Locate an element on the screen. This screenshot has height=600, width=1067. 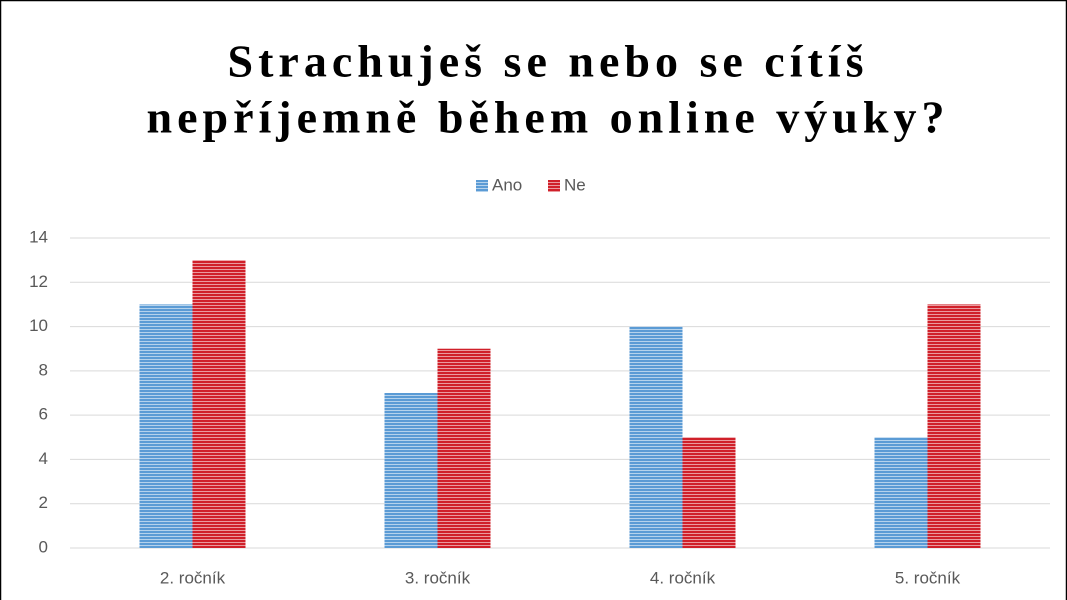
chart-title: Strachuješ se nebo se cítíš is located at coordinates (548, 61).